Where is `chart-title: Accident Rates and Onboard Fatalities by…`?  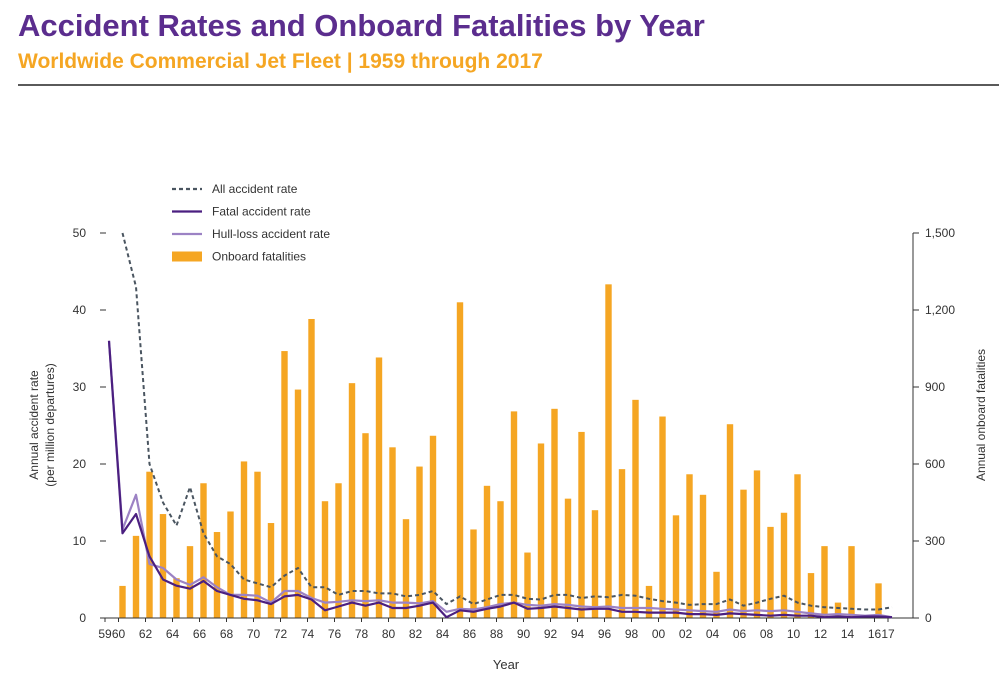
chart-title: Accident Rates and Onboard Fatalities by… is located at coordinates (361, 25).